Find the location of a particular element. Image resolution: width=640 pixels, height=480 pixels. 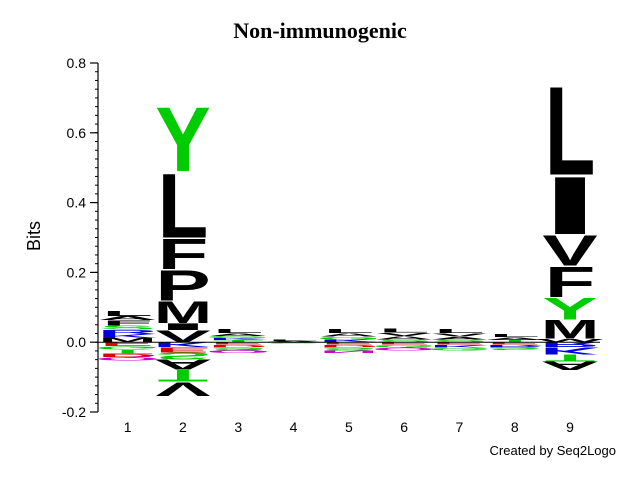

y-tick-label: -0.2 is located at coordinates (74, 412).